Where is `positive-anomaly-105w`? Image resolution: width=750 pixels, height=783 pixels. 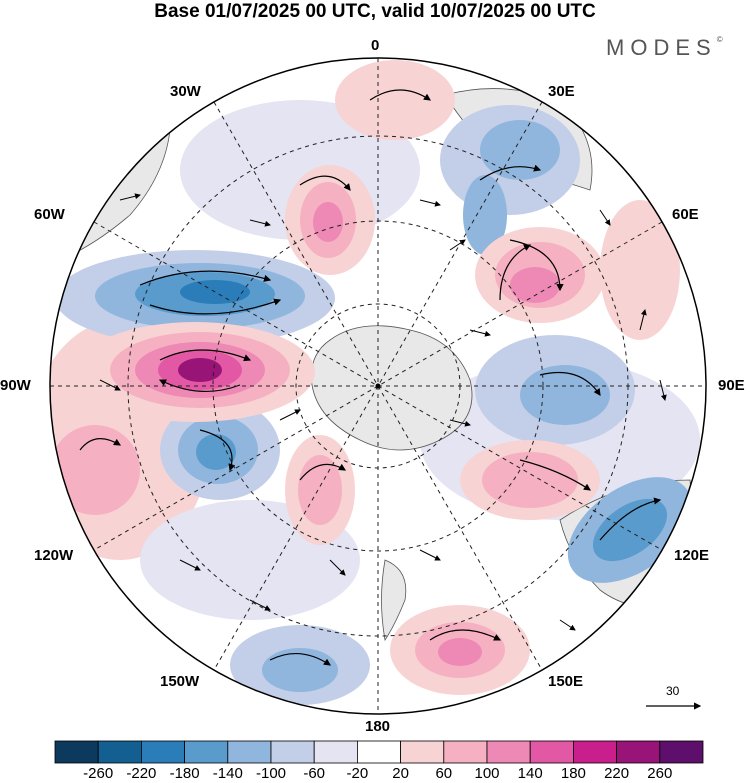
positive-anomaly-105w is located at coordinates (95, 470).